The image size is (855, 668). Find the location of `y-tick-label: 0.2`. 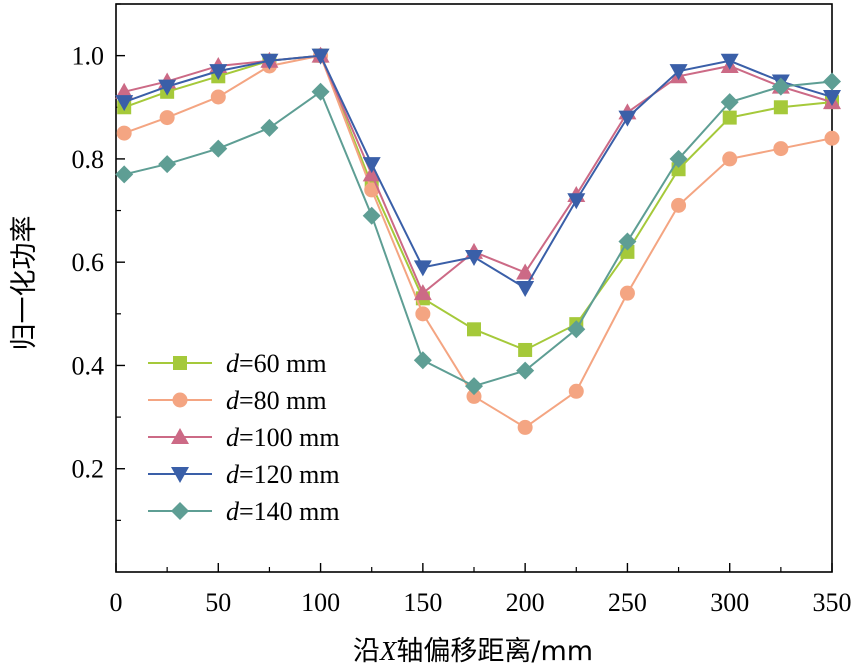

y-tick-label: 0.2 is located at coordinates (88, 469).